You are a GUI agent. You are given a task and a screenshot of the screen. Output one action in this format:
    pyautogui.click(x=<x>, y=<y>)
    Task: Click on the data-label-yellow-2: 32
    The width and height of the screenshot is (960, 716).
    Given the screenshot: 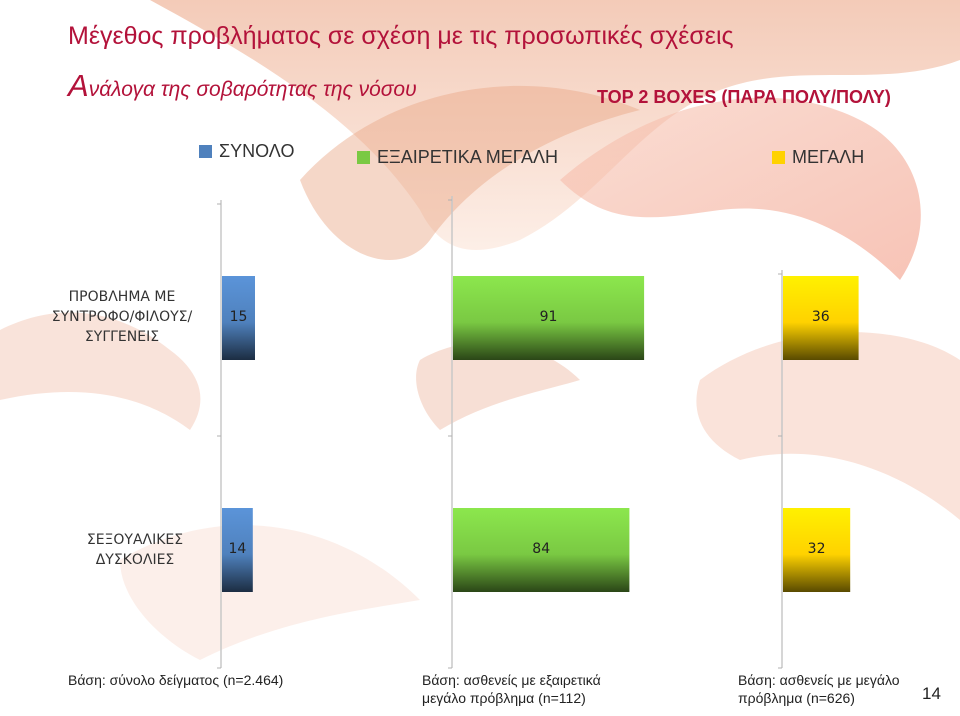 What is the action you would take?
    pyautogui.click(x=817, y=549)
    